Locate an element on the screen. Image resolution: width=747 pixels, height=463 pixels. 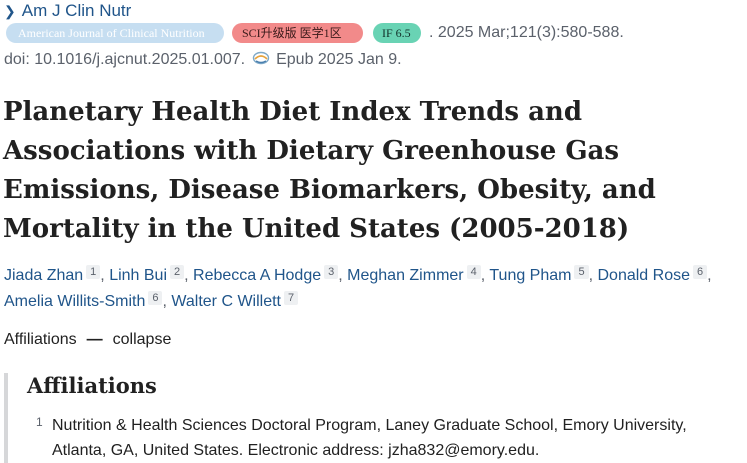
affiliation-ref: 4 is located at coordinates (473, 272).